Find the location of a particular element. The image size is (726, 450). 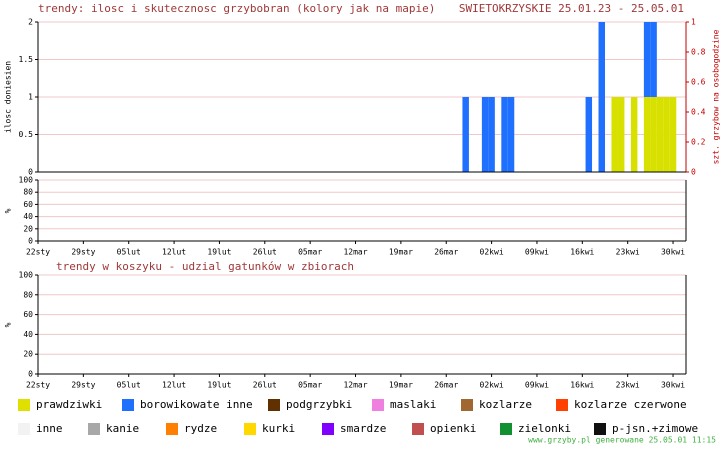

legend-label: kozlarze czerwone is located at coordinates (630, 404).